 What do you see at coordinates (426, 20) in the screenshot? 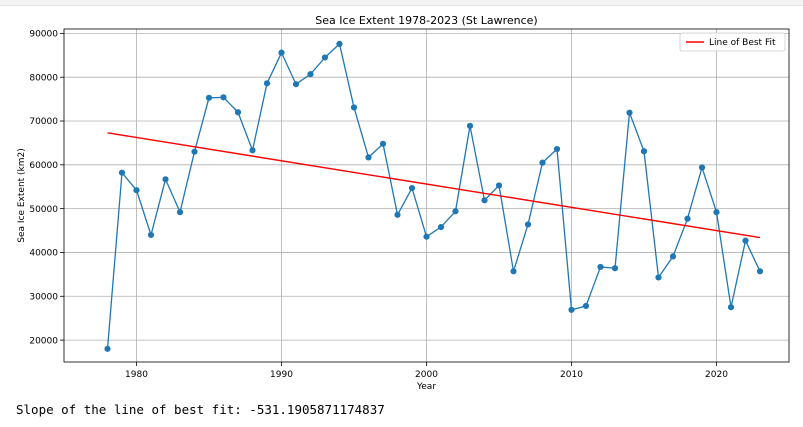
I see `chart-title: Sea Ice Extent 1978-2023 (St Lawrence)` at bounding box center [426, 20].